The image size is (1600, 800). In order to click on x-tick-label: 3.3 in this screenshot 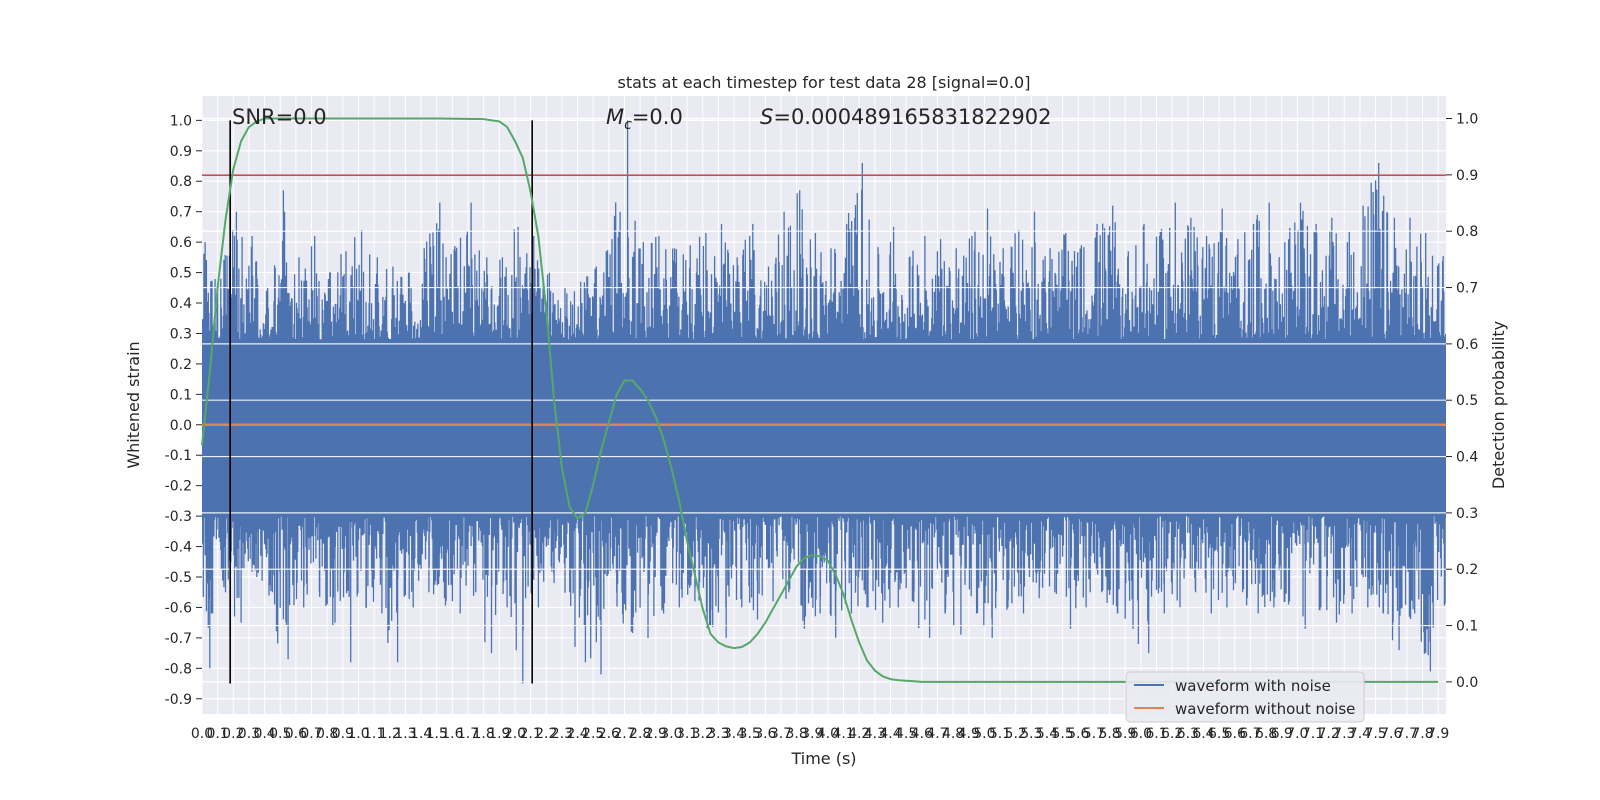, I will do `click(718, 734)`.